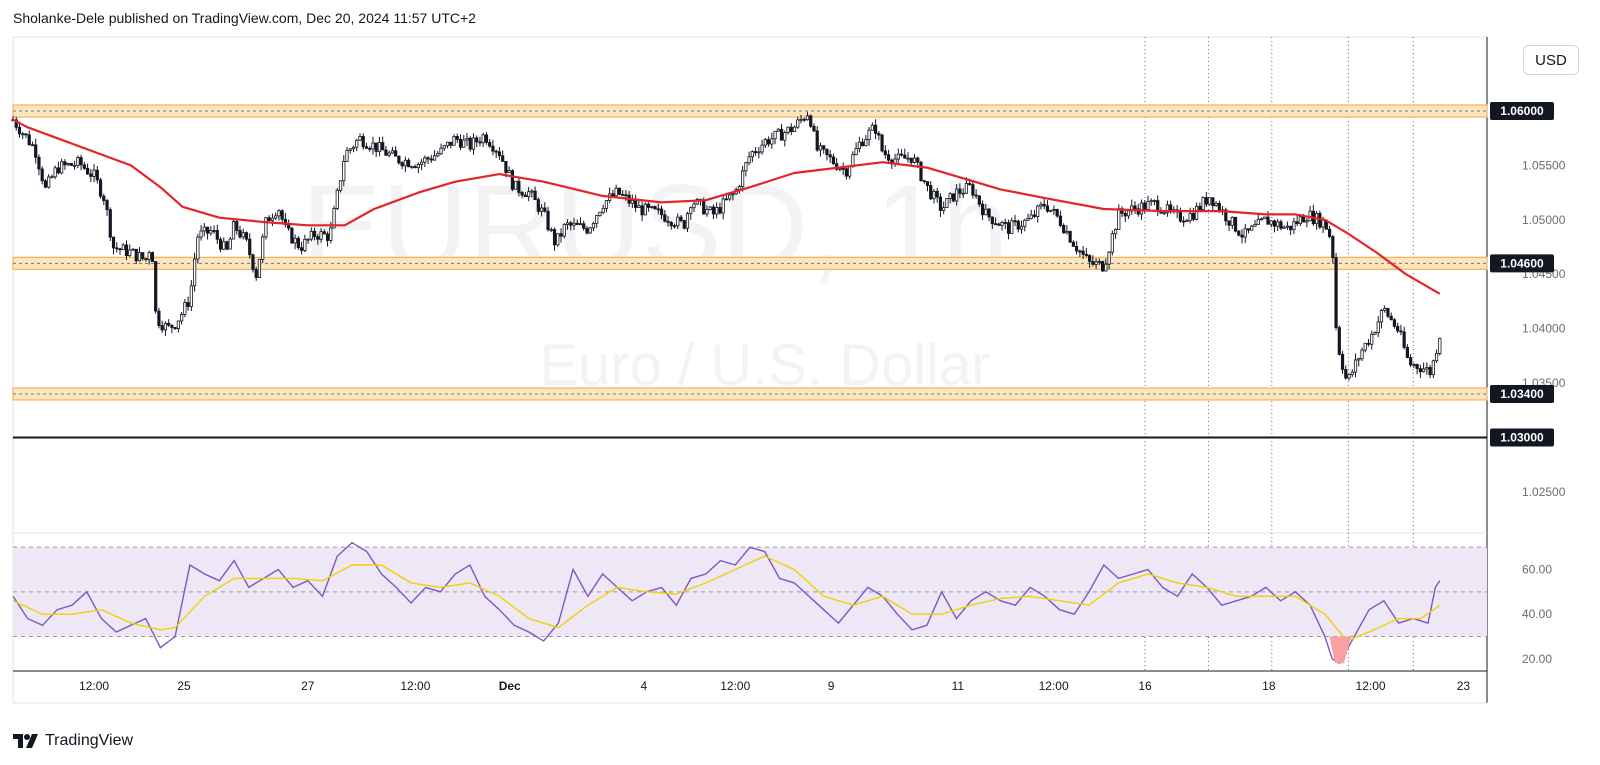 The height and width of the screenshot is (765, 1600). I want to click on time-tick-label: 9, so click(831, 686).